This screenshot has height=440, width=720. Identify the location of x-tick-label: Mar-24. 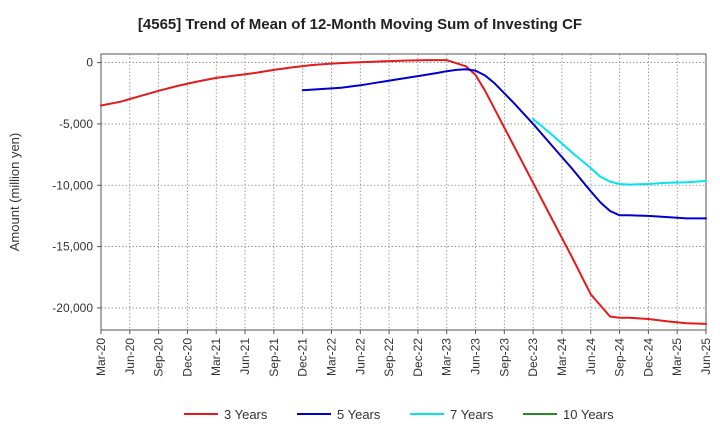
(562, 357).